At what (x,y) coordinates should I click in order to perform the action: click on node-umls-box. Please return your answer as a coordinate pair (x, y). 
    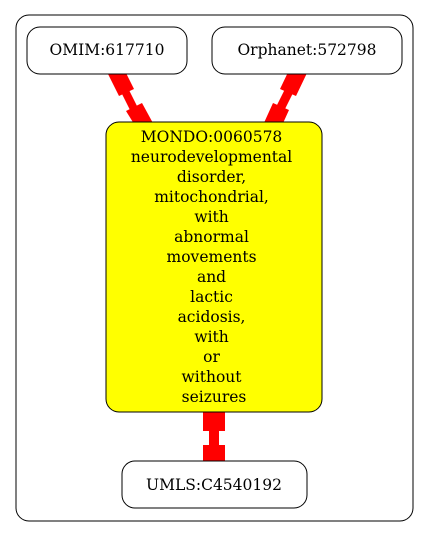
    Looking at the image, I should click on (214, 484).